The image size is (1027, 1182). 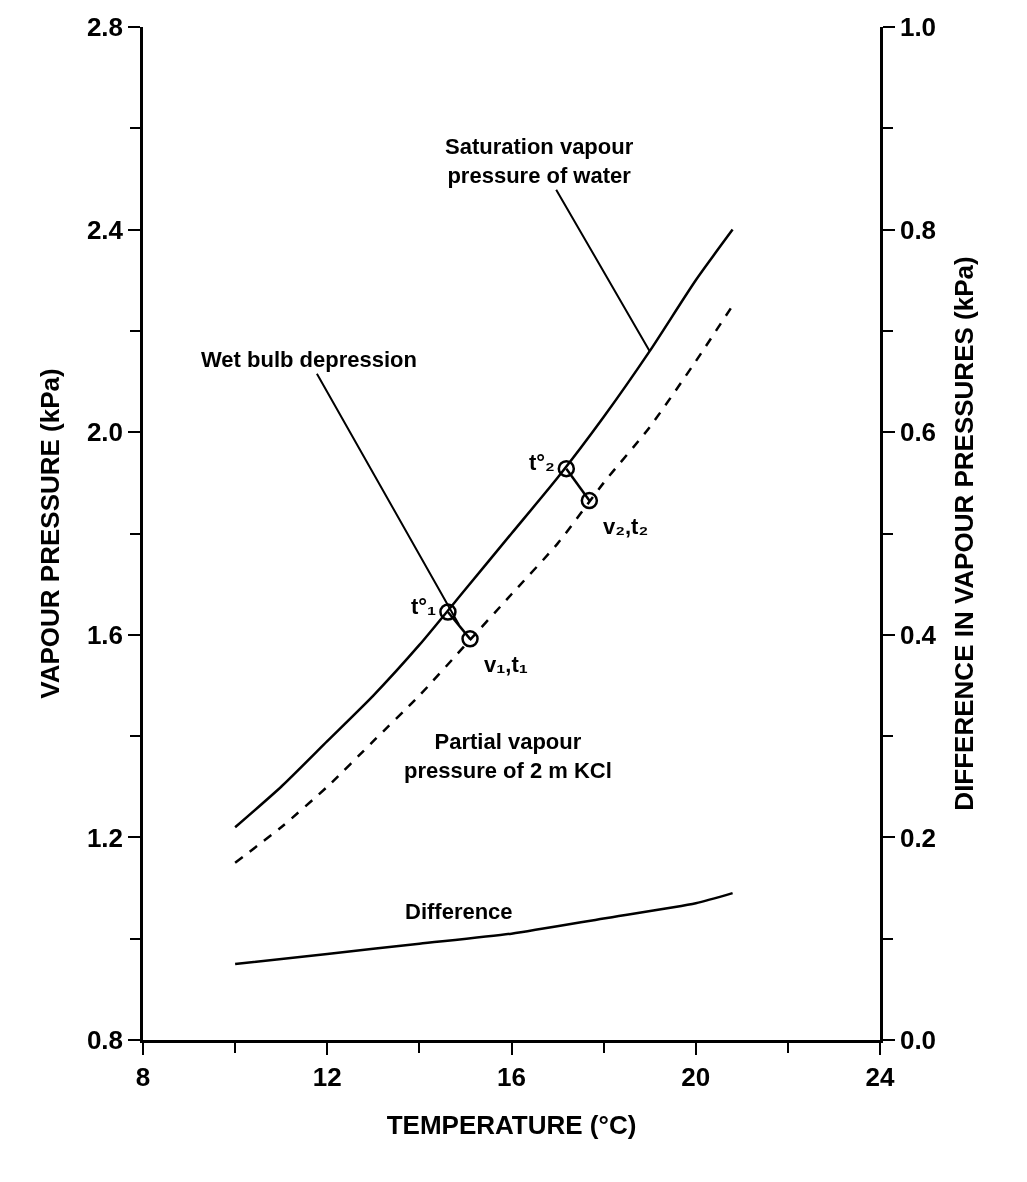 What do you see at coordinates (918, 837) in the screenshot?
I see `y2-tick-label: 0.2` at bounding box center [918, 837].